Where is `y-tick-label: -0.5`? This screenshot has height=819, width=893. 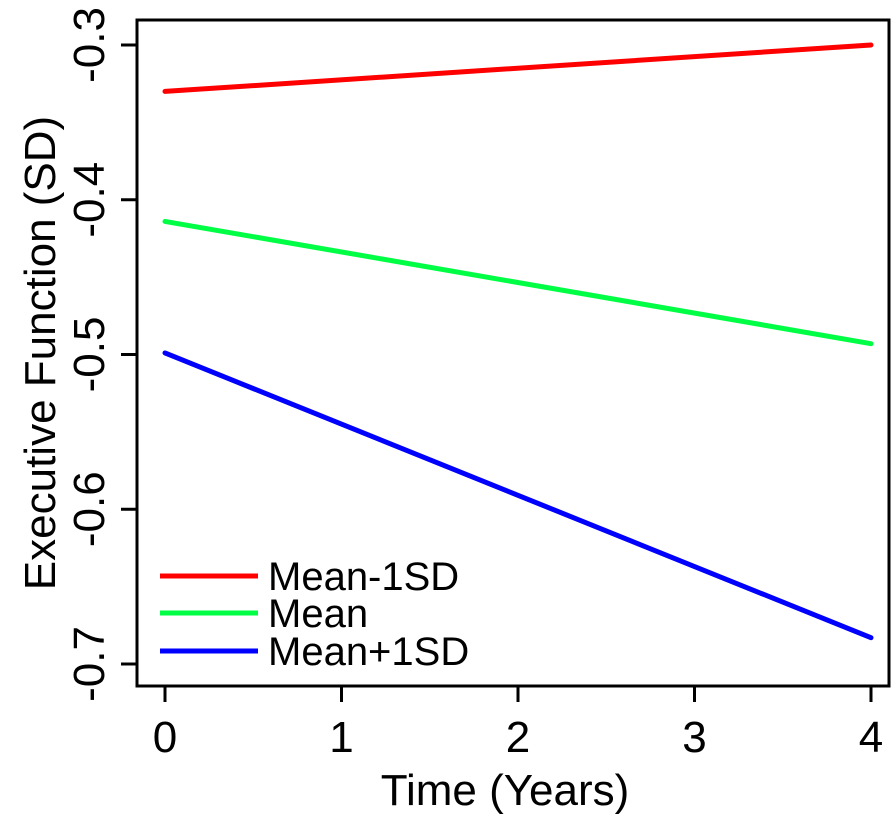 y-tick-label: -0.5 is located at coordinates (89, 355).